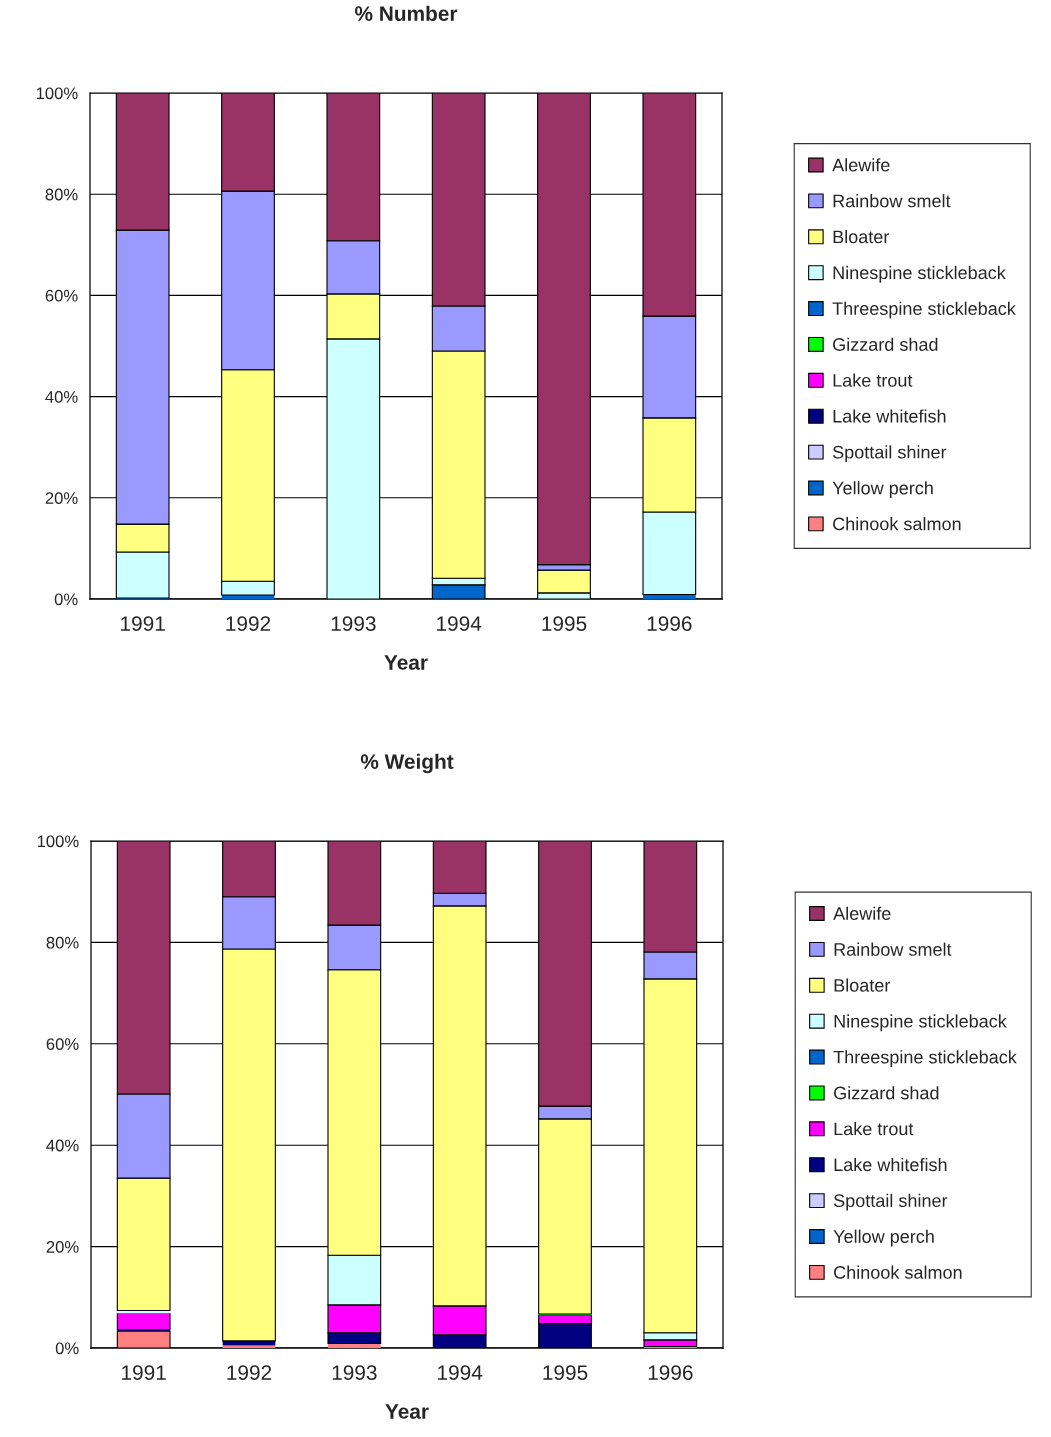 This screenshot has width=1051, height=1437. What do you see at coordinates (407, 763) in the screenshot?
I see `chart-title: % Weight` at bounding box center [407, 763].